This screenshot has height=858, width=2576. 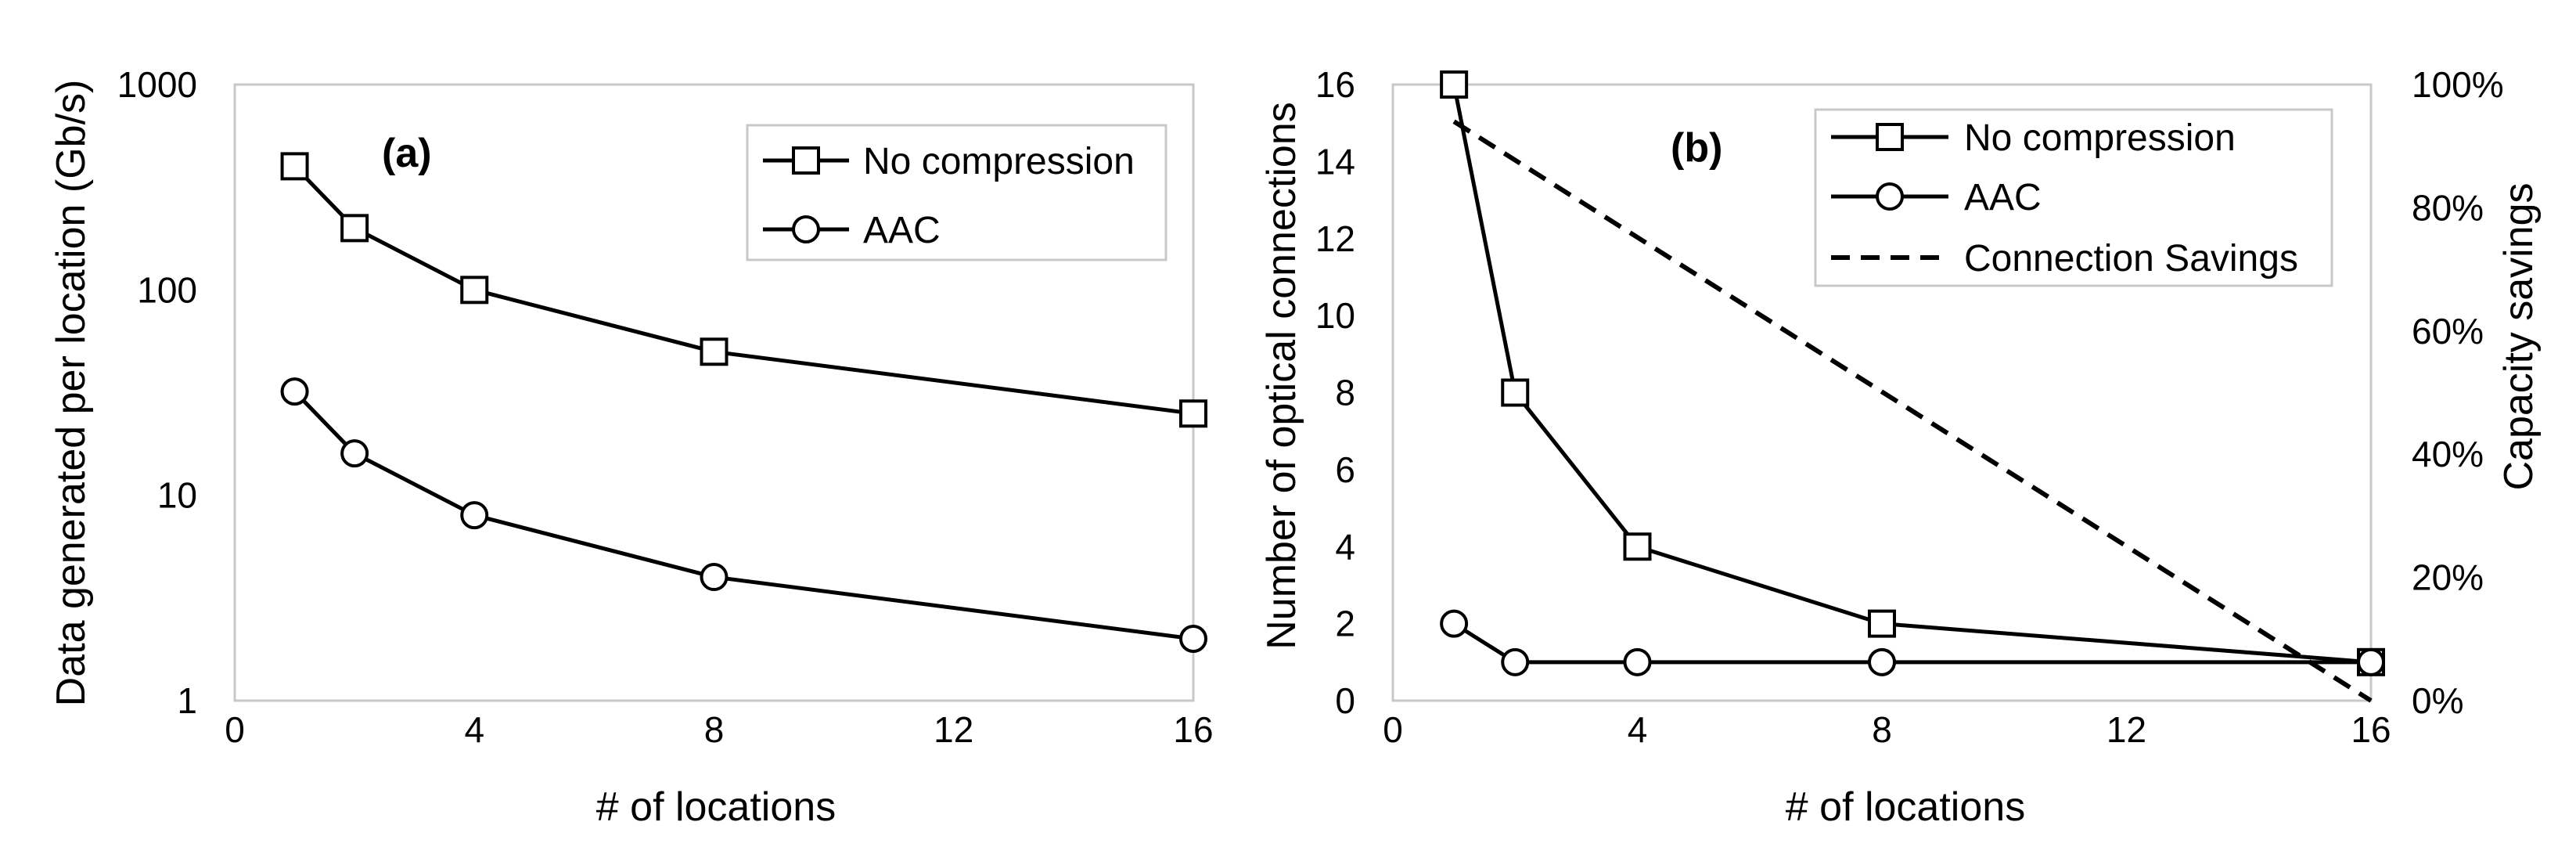 I want to click on legend-square-marker-a, so click(x=806, y=161).